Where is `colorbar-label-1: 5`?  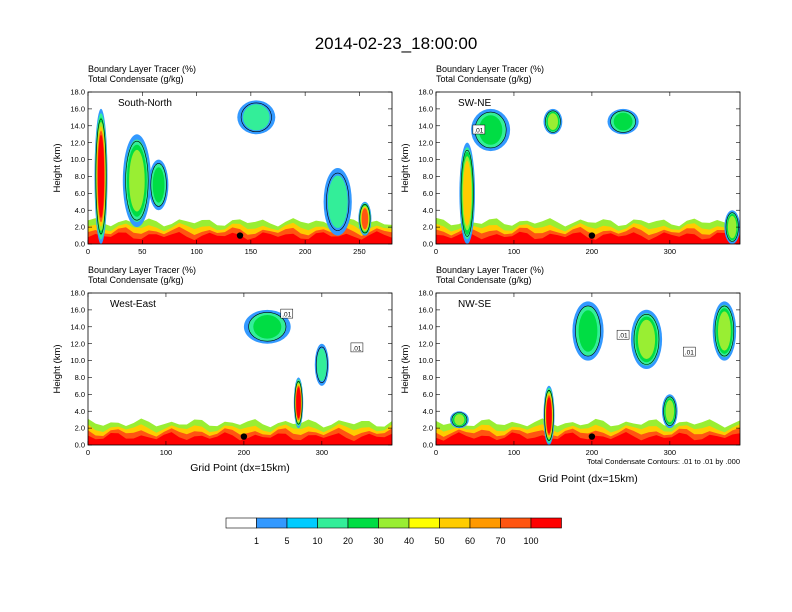
colorbar-label-1: 5 is located at coordinates (286, 541).